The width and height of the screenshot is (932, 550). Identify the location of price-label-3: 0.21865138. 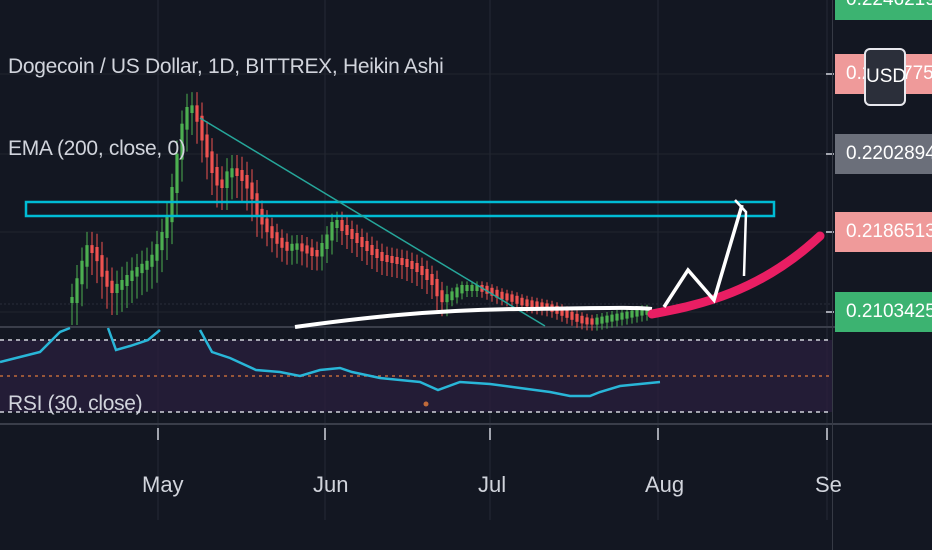
(883, 232).